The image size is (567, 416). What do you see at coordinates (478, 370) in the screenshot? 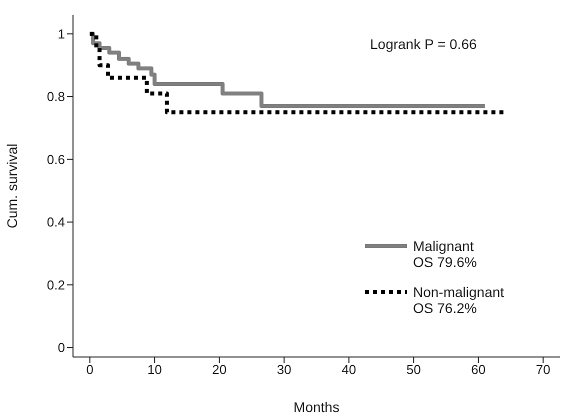
I see `x-tick-label: 60` at bounding box center [478, 370].